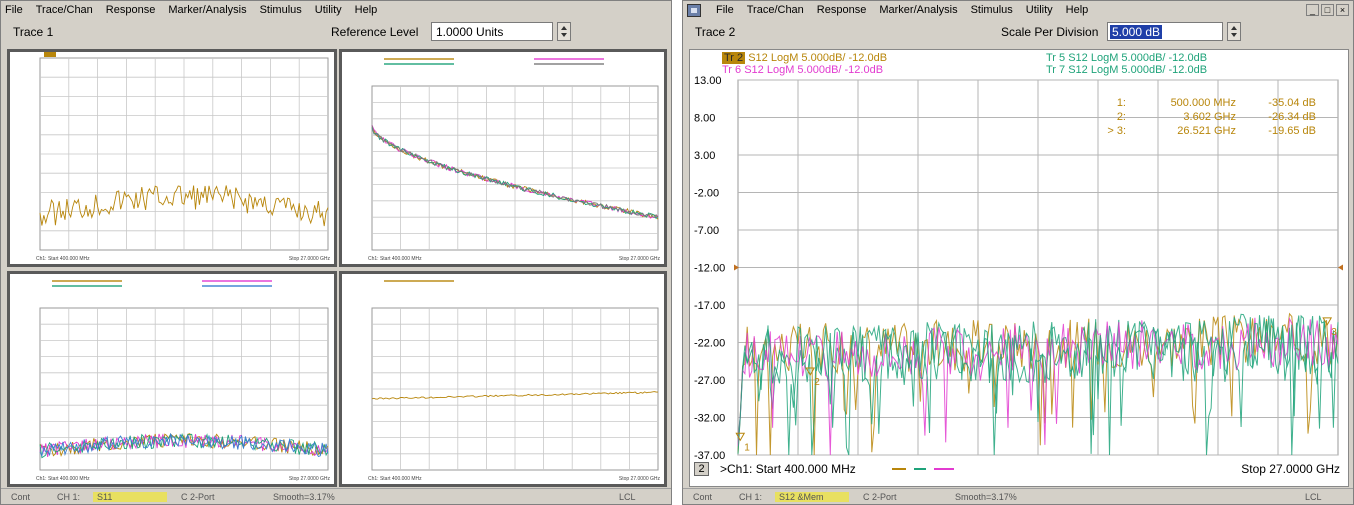  I want to click on restore-icon: □, so click(1327, 10).